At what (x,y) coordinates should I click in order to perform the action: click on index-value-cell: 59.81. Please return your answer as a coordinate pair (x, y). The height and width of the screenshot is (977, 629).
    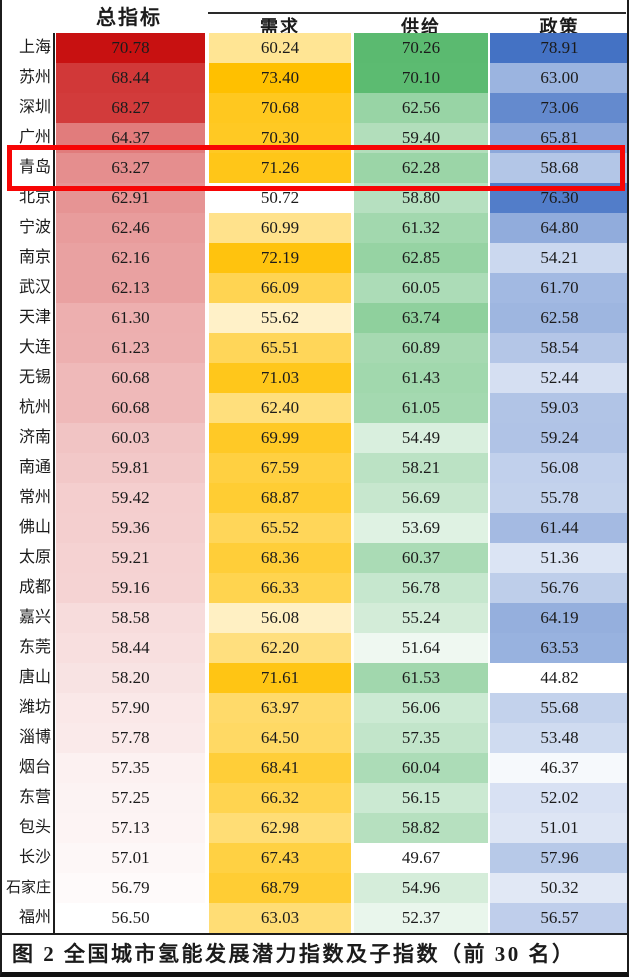
    Looking at the image, I should click on (130, 468).